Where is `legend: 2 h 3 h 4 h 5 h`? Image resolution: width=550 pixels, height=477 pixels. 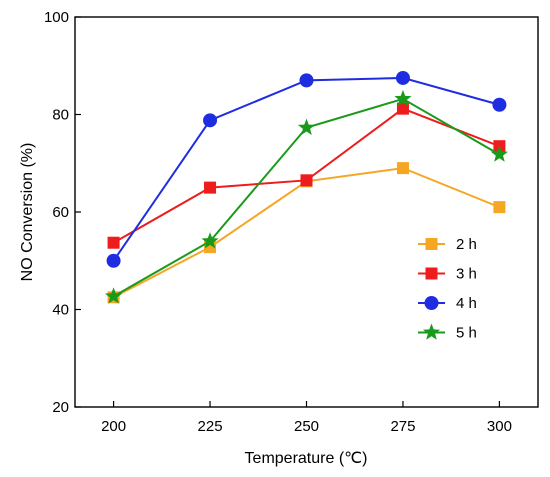
legend: 2 h 3 h 4 h 5 h is located at coordinates (447, 289).